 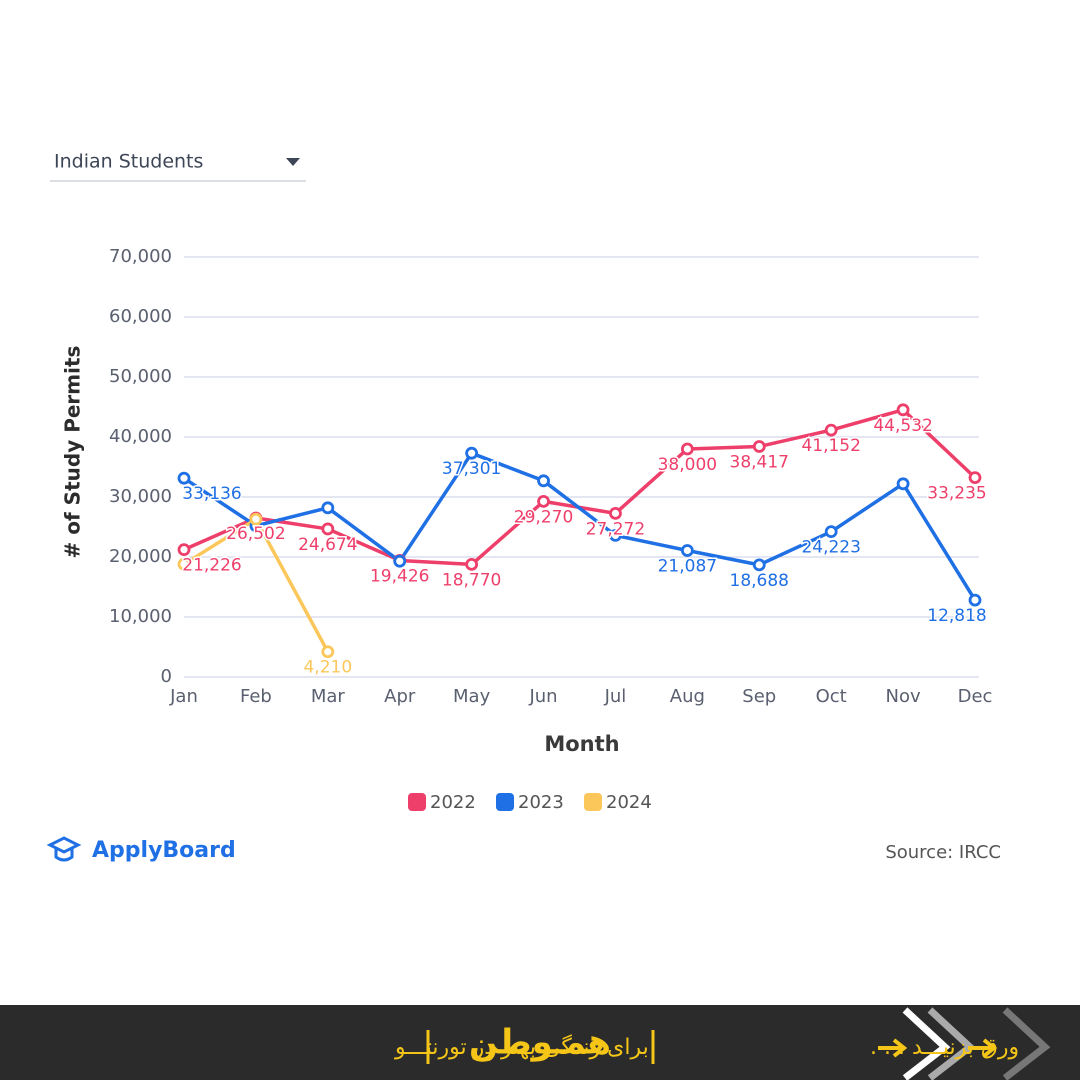 I want to click on y-tick-label: 60,000, so click(x=140, y=316).